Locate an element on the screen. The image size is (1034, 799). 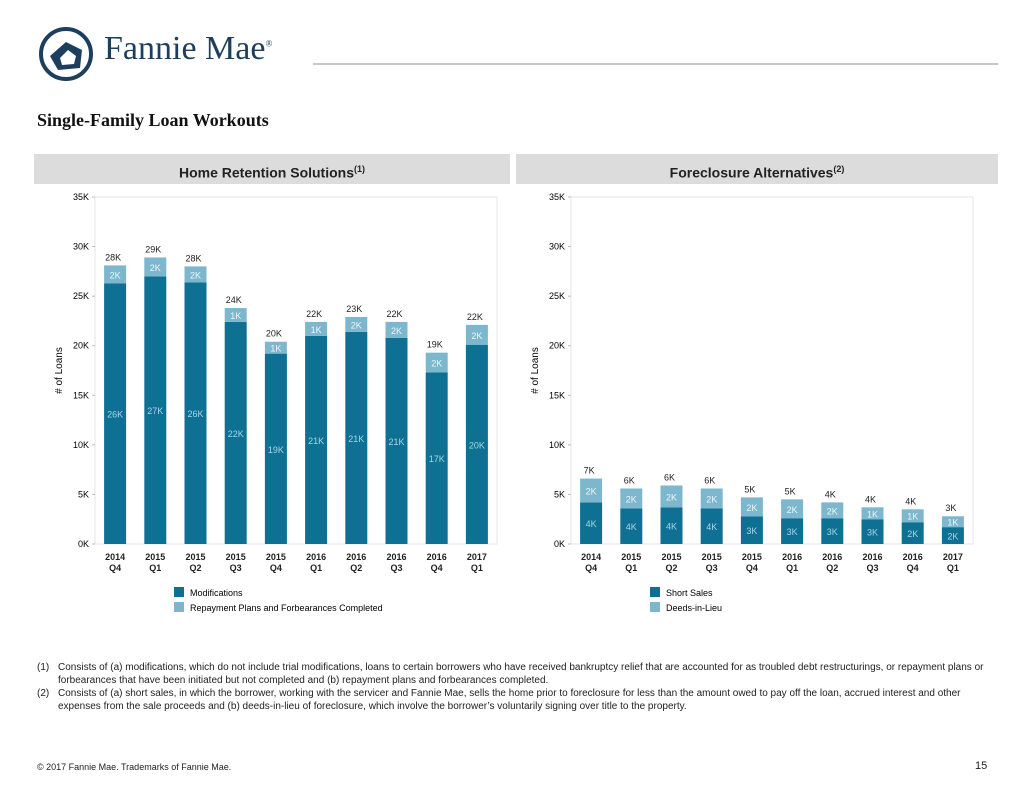
value-label: 26K is located at coordinates (115, 415).